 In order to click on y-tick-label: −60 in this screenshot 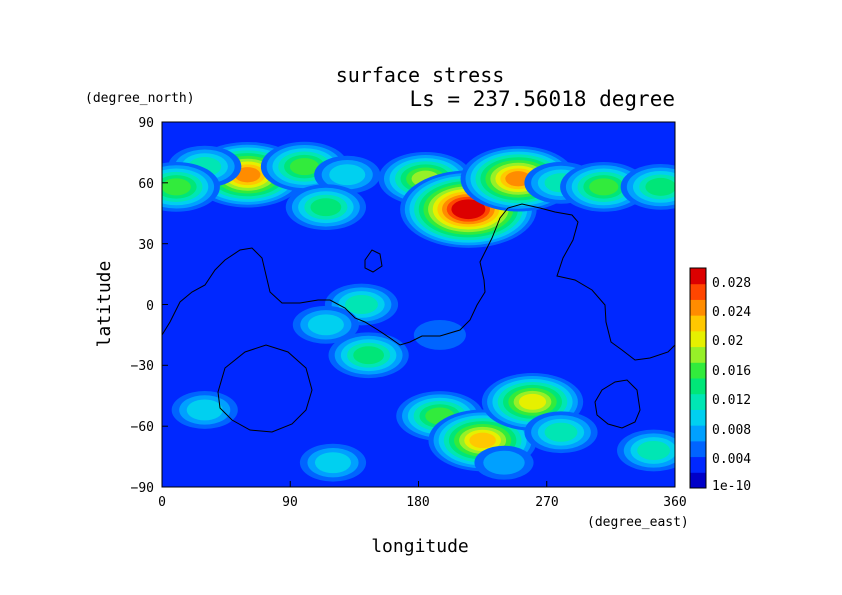, I will do `click(142, 427)`.